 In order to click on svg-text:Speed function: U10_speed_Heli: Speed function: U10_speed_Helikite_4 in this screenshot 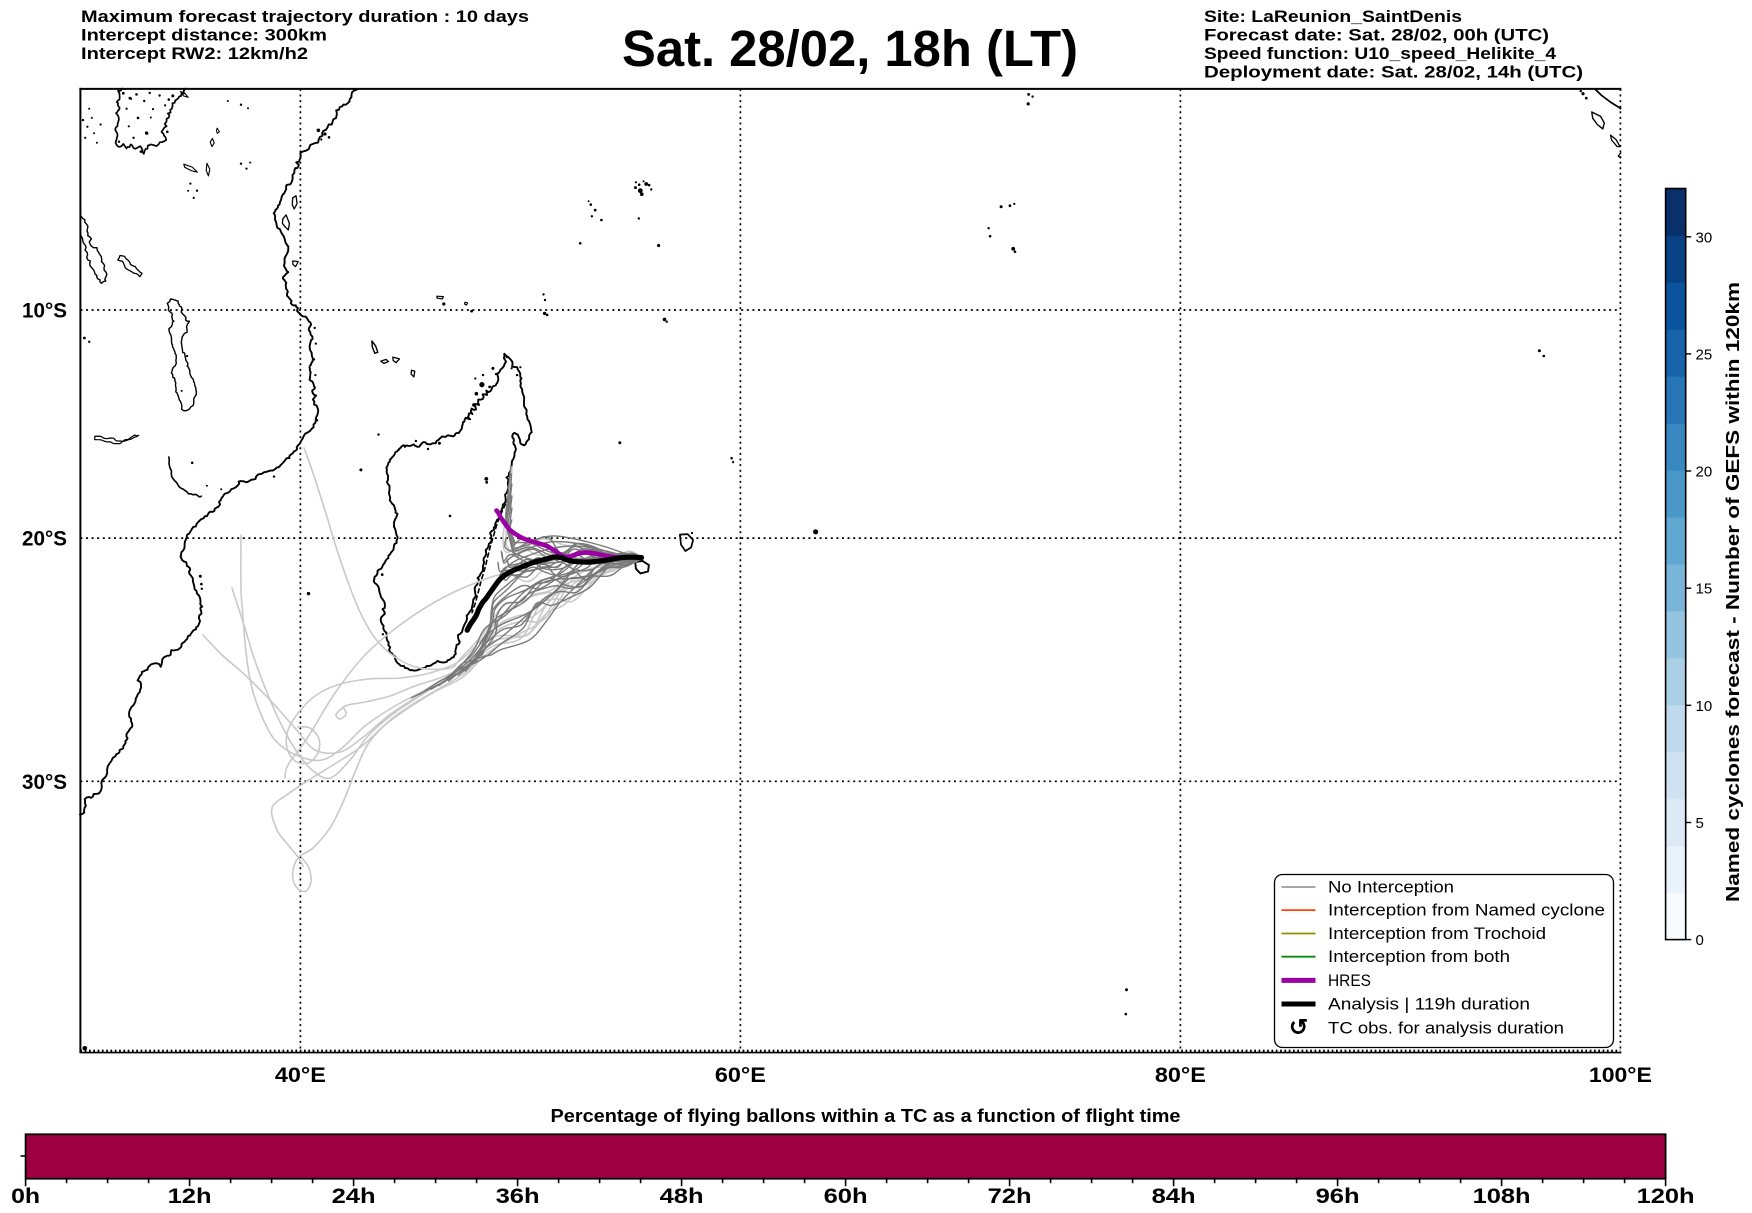, I will do `click(1380, 54)`.